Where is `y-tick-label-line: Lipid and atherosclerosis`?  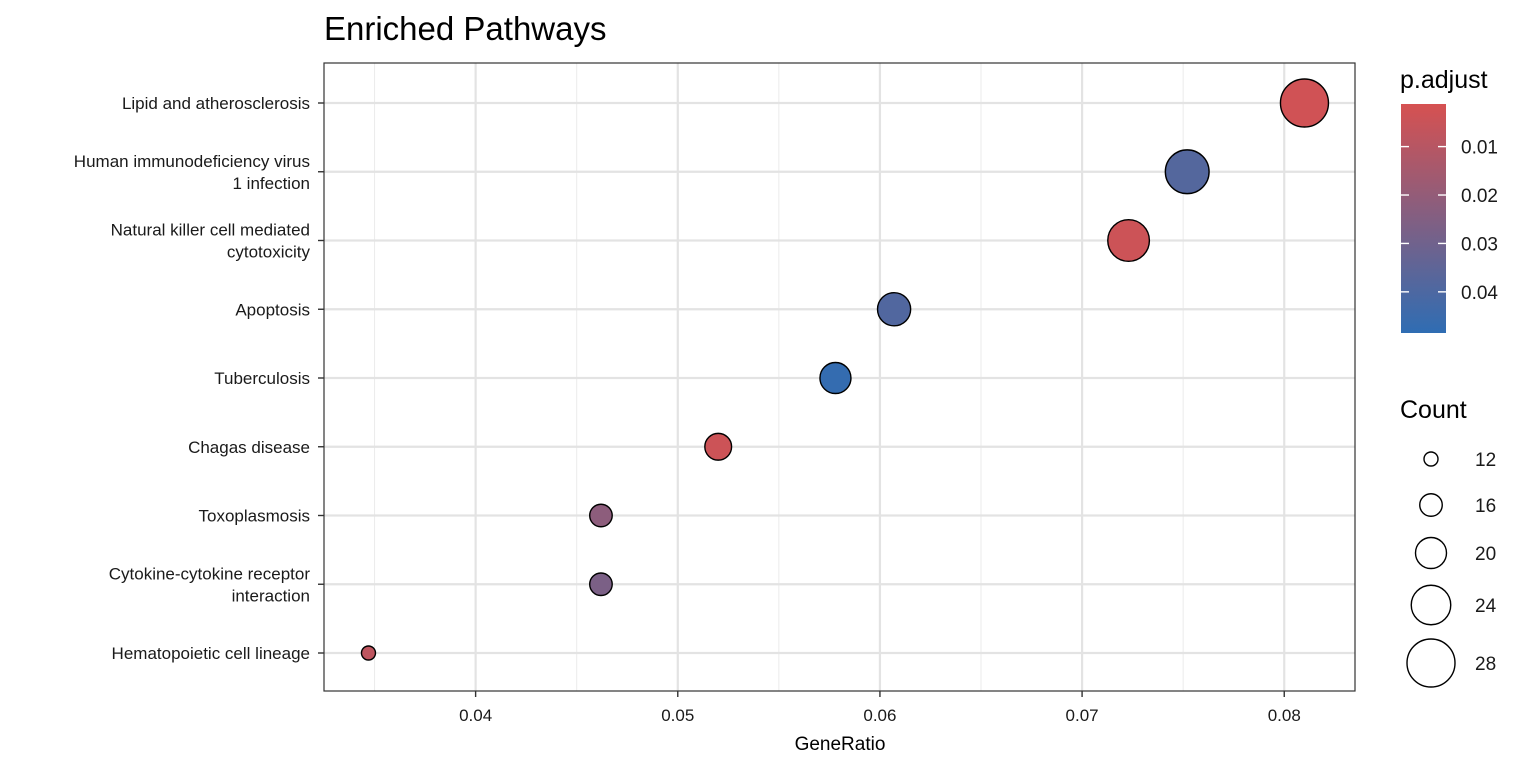 y-tick-label-line: Lipid and atherosclerosis is located at coordinates (216, 103).